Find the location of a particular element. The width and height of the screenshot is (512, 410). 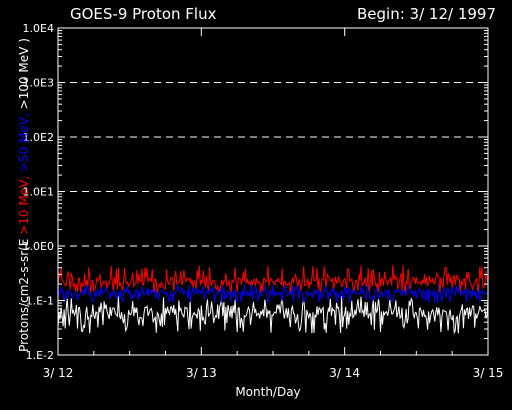

data-series is located at coordinates (273, 300).